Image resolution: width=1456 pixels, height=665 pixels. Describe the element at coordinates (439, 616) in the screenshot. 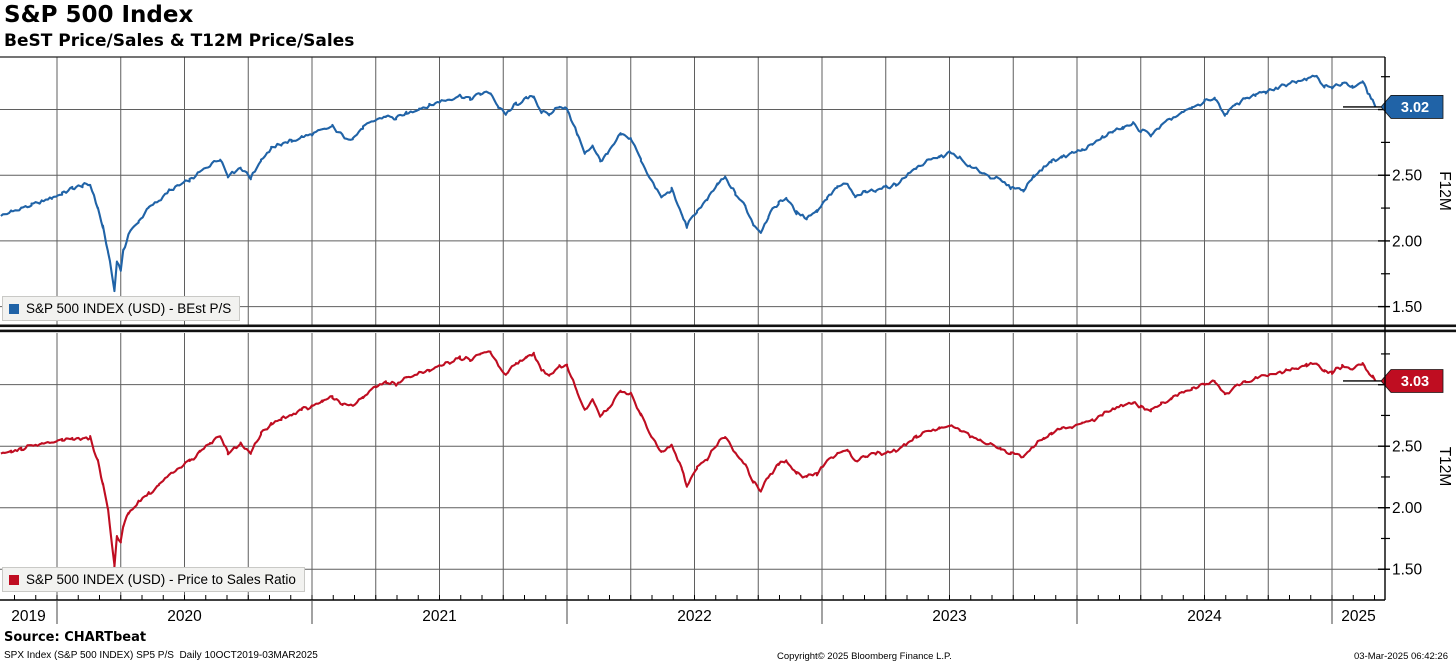

I see `x-year-label: 2021` at that location.